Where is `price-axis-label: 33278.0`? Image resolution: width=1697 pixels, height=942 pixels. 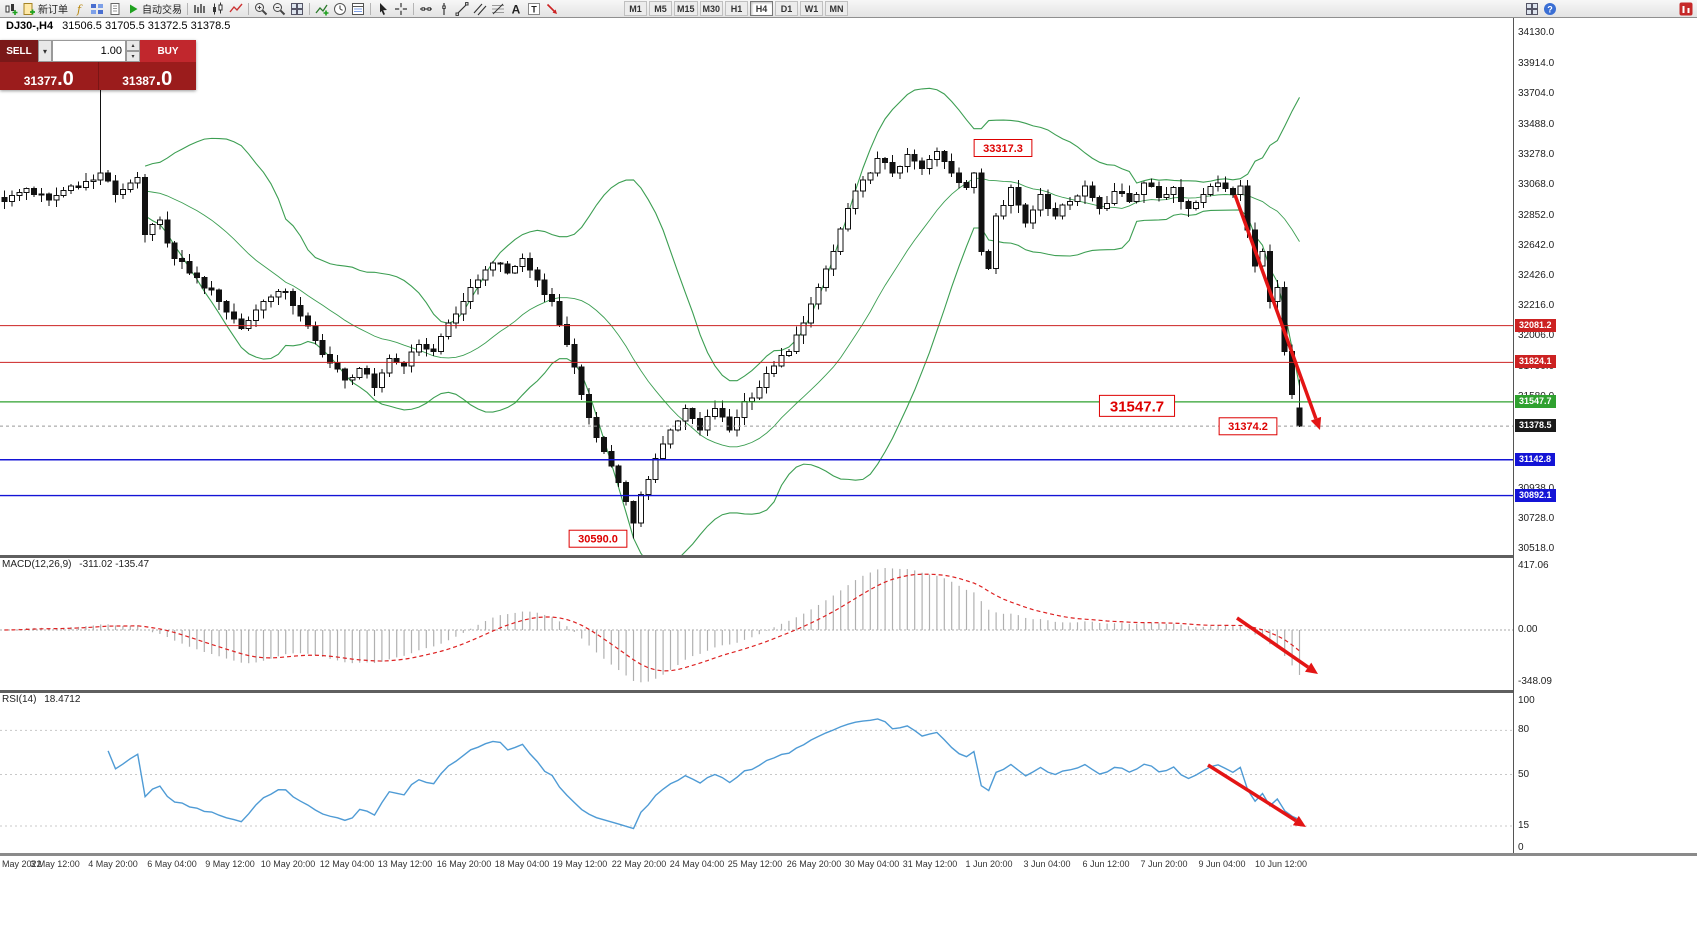
price-axis-label: 33278.0 is located at coordinates (1536, 154).